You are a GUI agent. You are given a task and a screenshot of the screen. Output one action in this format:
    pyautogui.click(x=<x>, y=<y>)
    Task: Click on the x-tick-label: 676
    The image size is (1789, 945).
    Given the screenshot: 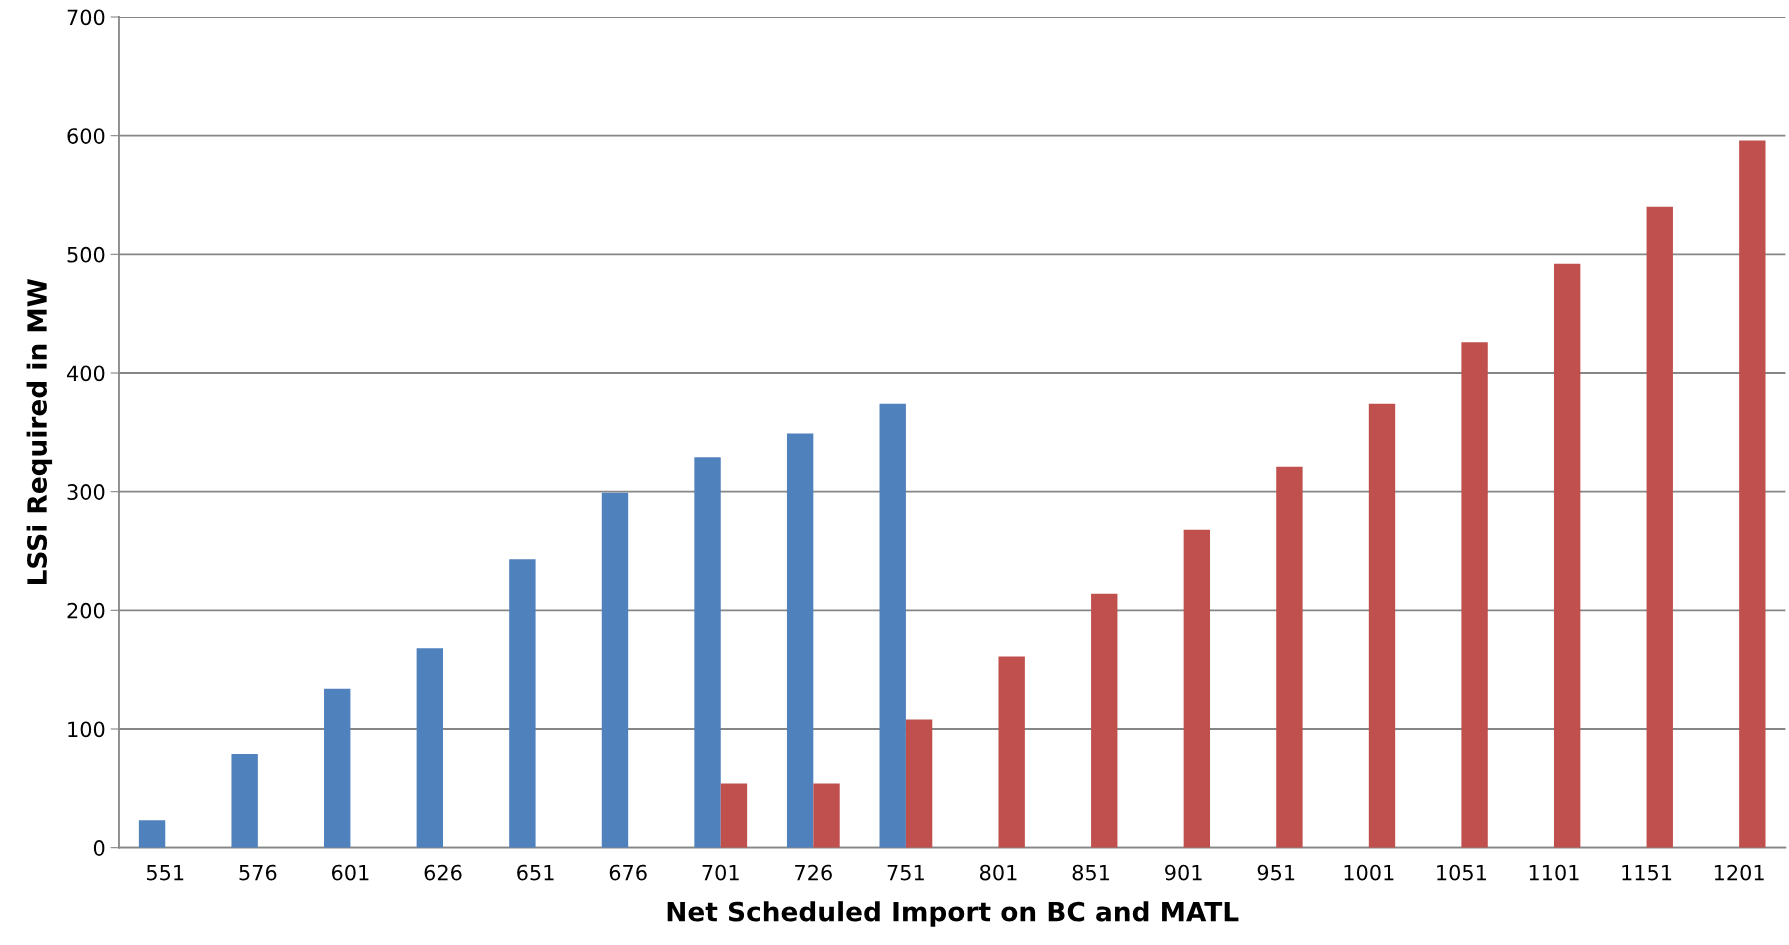 What is the action you would take?
    pyautogui.click(x=628, y=872)
    